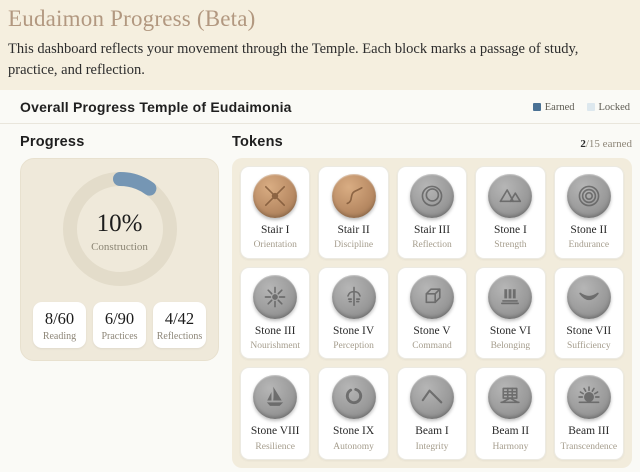  I want to click on tokens-earned-summary: 2/15 earned, so click(606, 144).